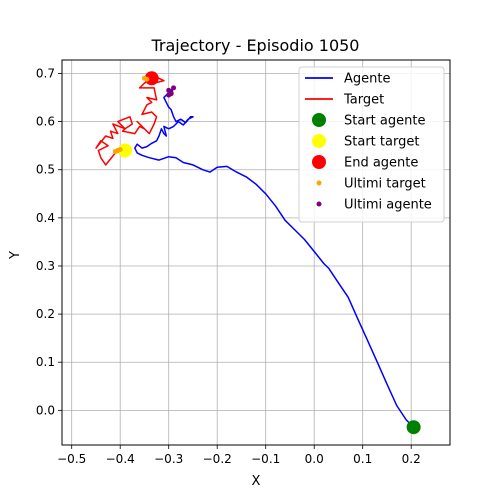 This screenshot has height=500, width=500. I want to click on x-tick-label: 0.2, so click(411, 459).